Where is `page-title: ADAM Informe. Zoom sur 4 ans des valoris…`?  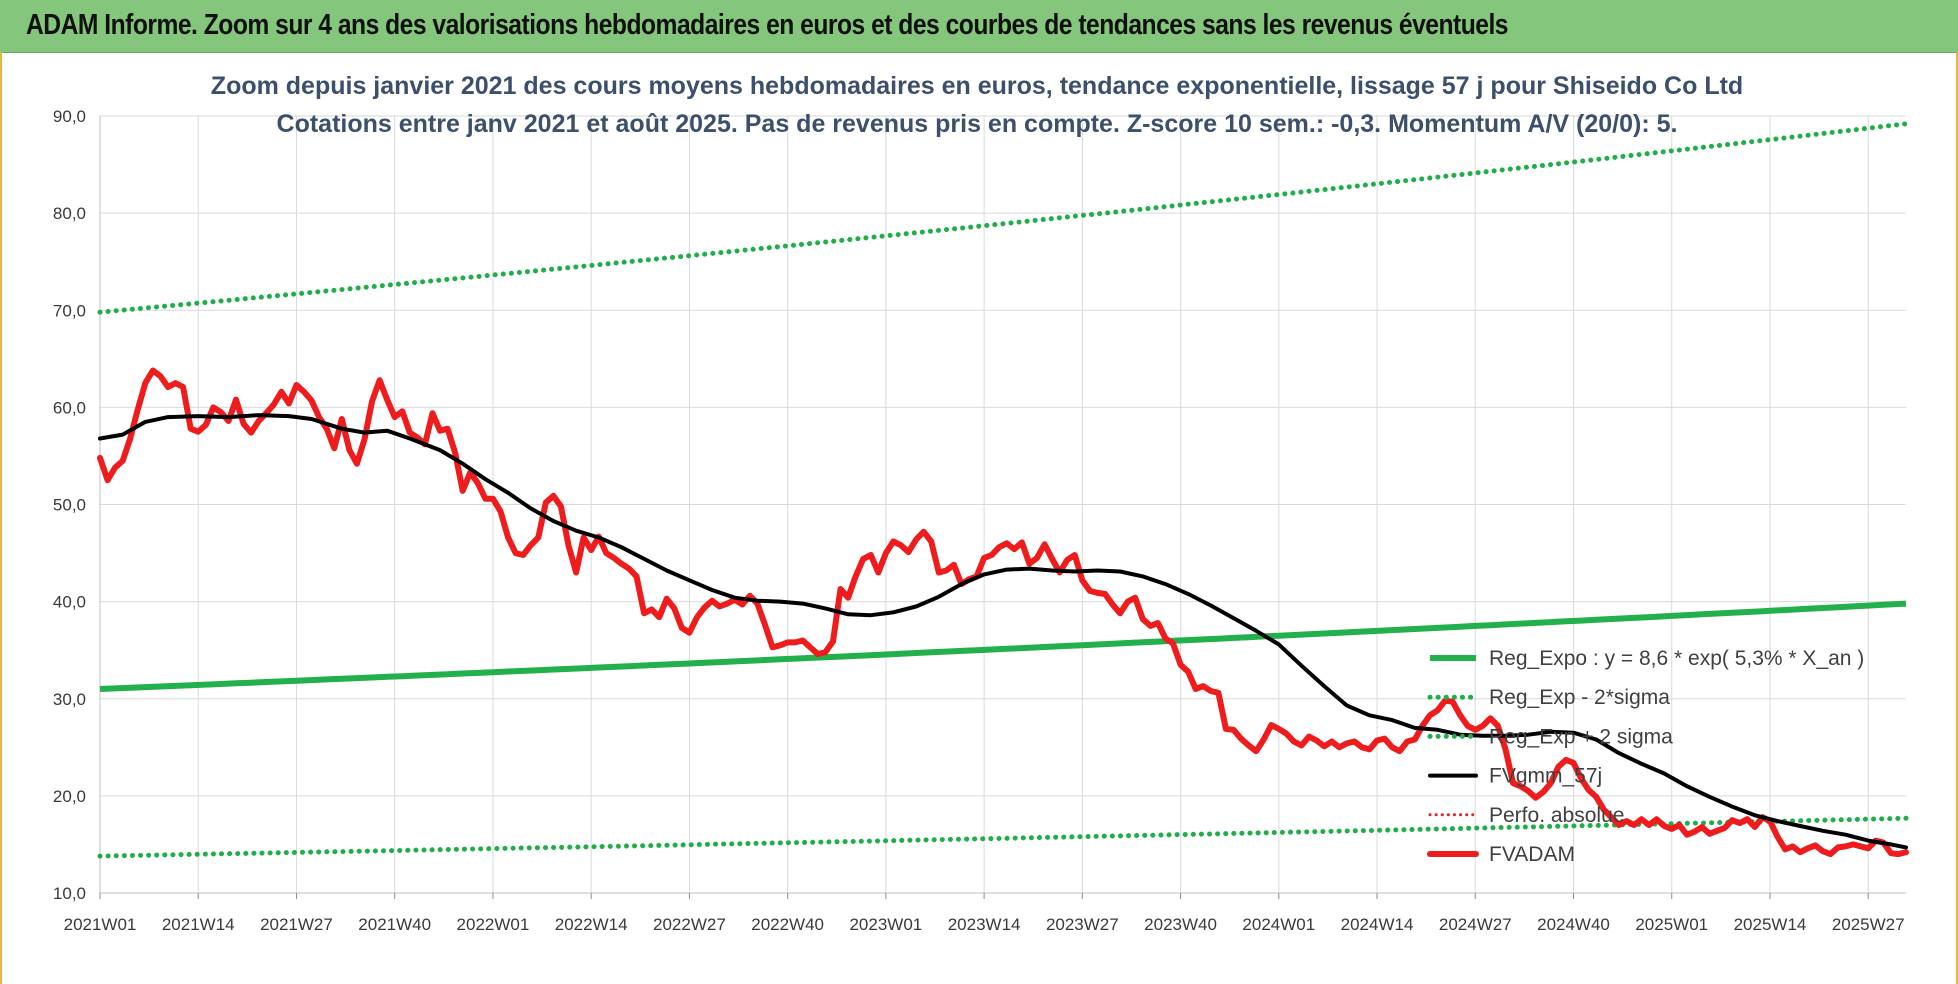 page-title: ADAM Informe. Zoom sur 4 ans des valoris… is located at coordinates (767, 25).